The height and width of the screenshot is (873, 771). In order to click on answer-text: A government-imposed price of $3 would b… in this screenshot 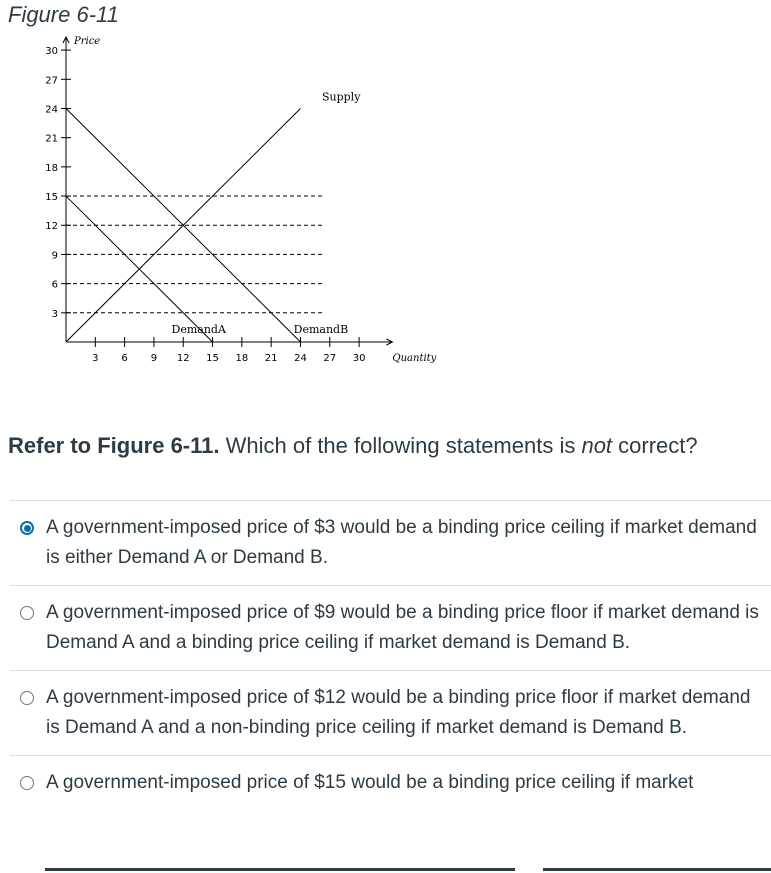, I will do `click(401, 542)`.